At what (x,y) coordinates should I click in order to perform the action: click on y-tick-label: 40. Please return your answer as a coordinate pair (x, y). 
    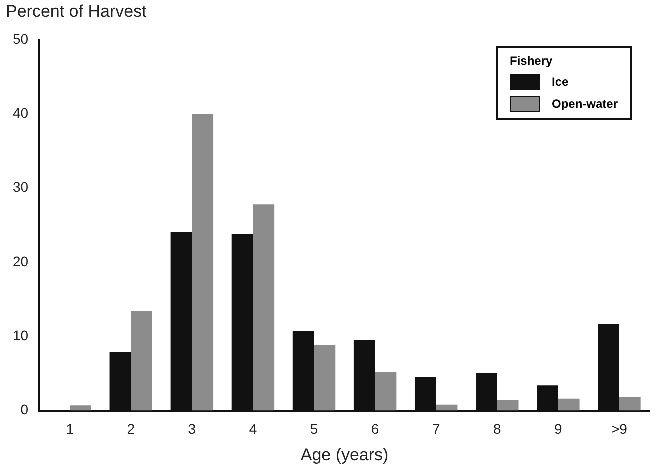
    Looking at the image, I should click on (20, 113).